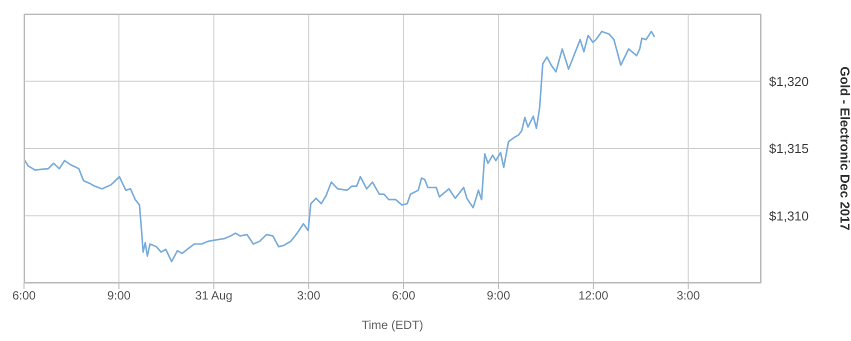  I want to click on x-axis-title: Time (EDT), so click(393, 325).